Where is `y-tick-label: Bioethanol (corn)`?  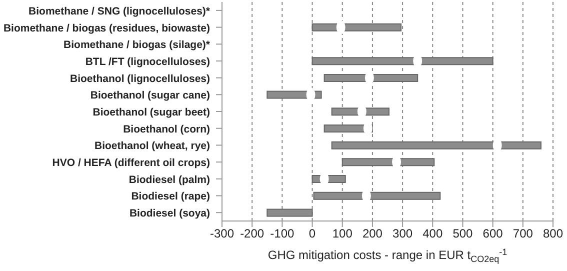
y-tick-label: Bioethanol (corn) is located at coordinates (166, 129).